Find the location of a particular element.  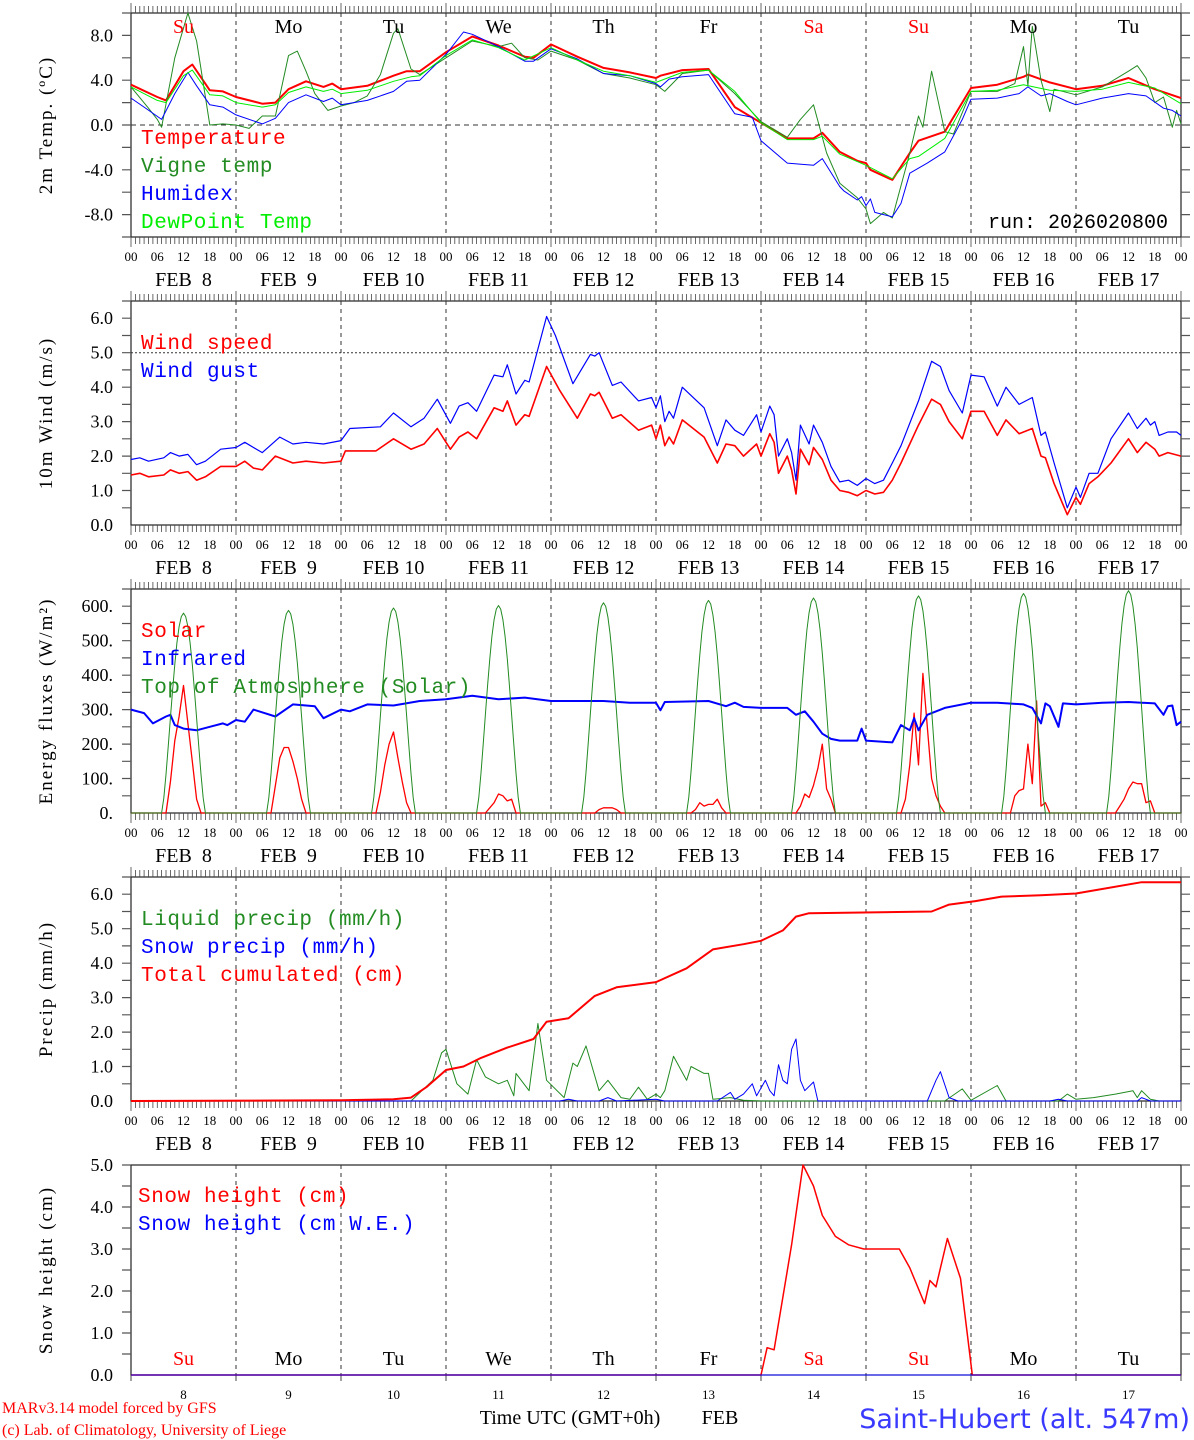

series-line-vigne-temp is located at coordinates (656, 118).